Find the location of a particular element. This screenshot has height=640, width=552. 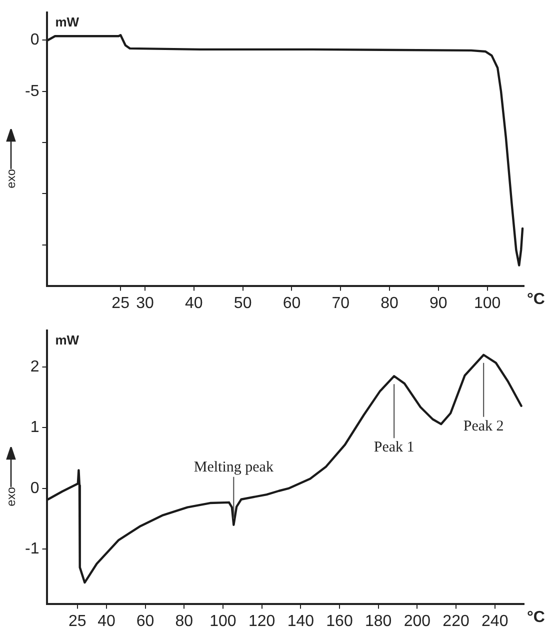

x-tick-label: 220 is located at coordinates (456, 621).